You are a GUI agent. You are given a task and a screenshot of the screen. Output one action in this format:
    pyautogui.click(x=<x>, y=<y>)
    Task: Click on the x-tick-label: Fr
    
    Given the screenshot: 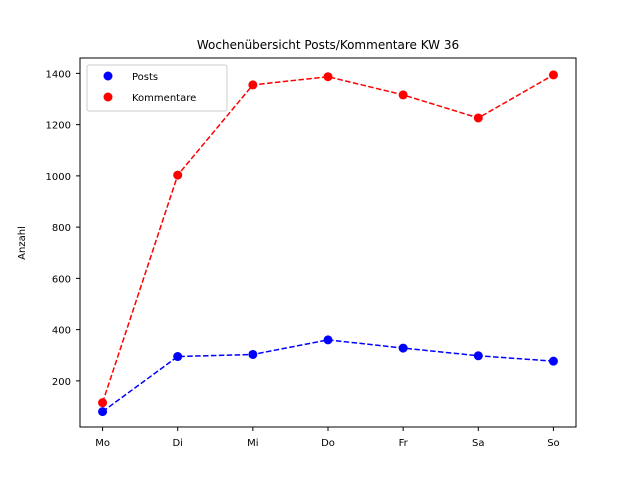 What is the action you would take?
    pyautogui.click(x=404, y=443)
    